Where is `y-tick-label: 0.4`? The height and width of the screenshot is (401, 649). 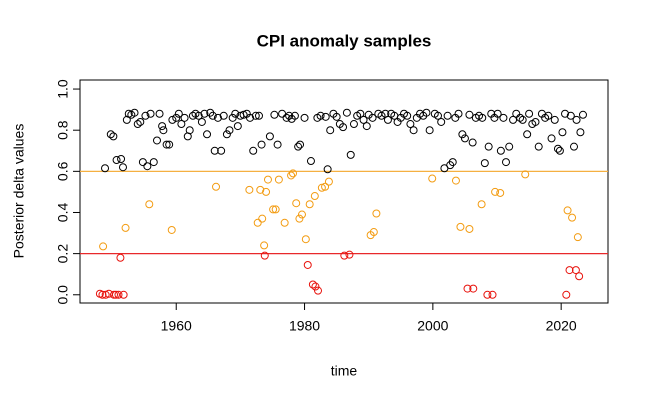 y-tick-label: 0.4 is located at coordinates (63, 213).